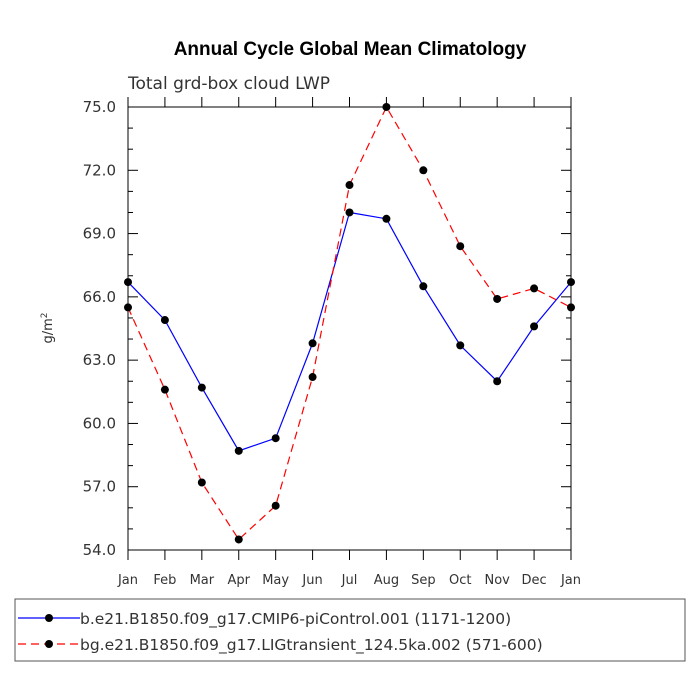 This screenshot has width=700, height=700. What do you see at coordinates (99, 360) in the screenshot?
I see `y-tick-label: 63.0` at bounding box center [99, 360].